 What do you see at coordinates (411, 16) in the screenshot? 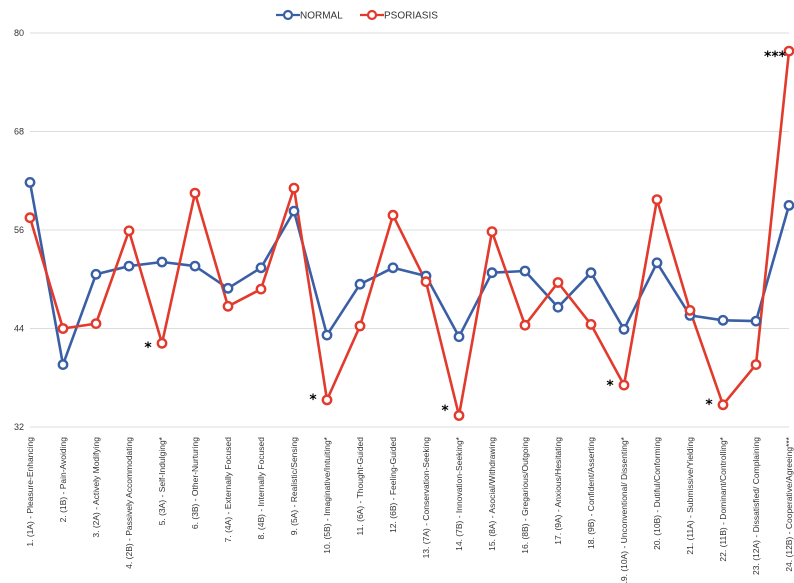
I see `legend-label-psoriasis: PSORIASIS` at bounding box center [411, 16].